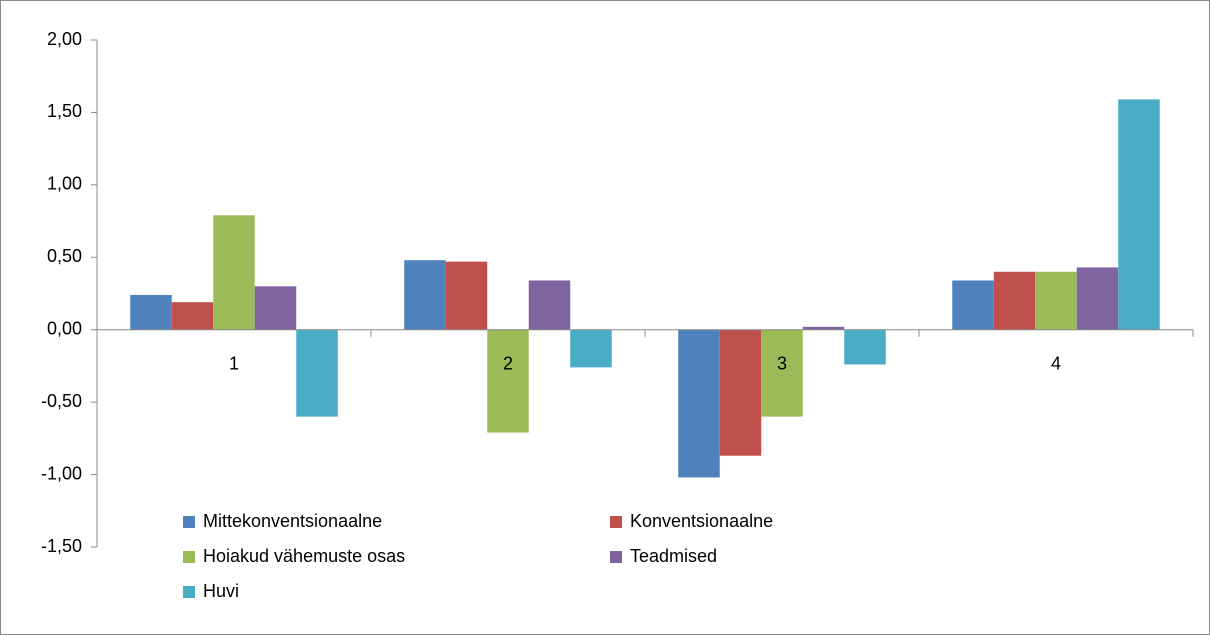  I want to click on x-tick-label: 3, so click(782, 363).